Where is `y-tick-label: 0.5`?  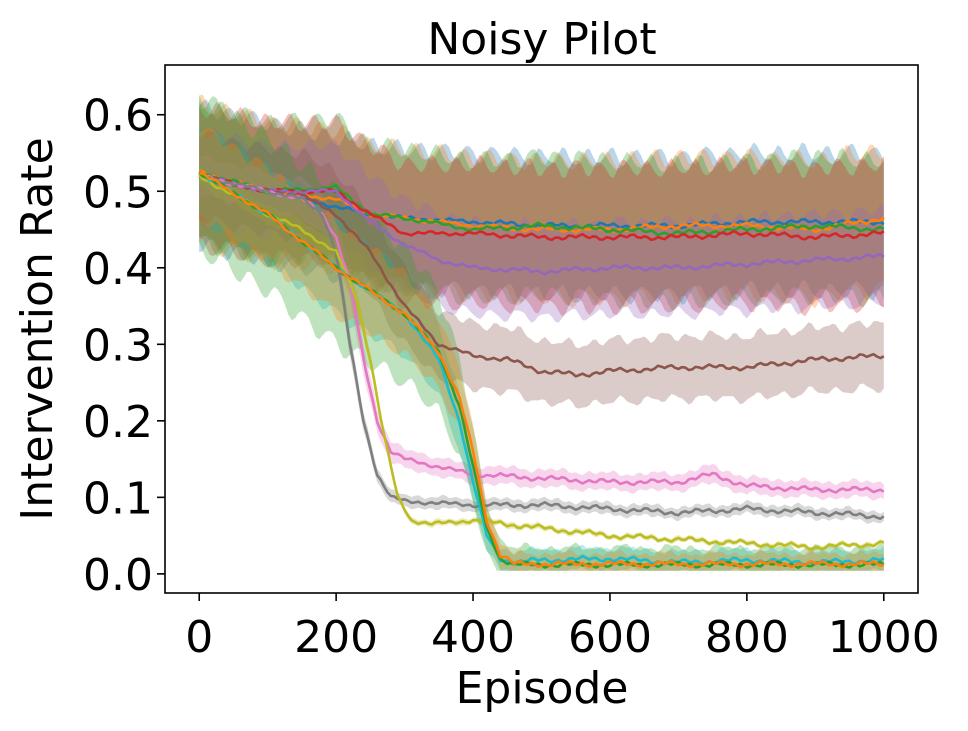
y-tick-label: 0.5 is located at coordinates (118, 192).